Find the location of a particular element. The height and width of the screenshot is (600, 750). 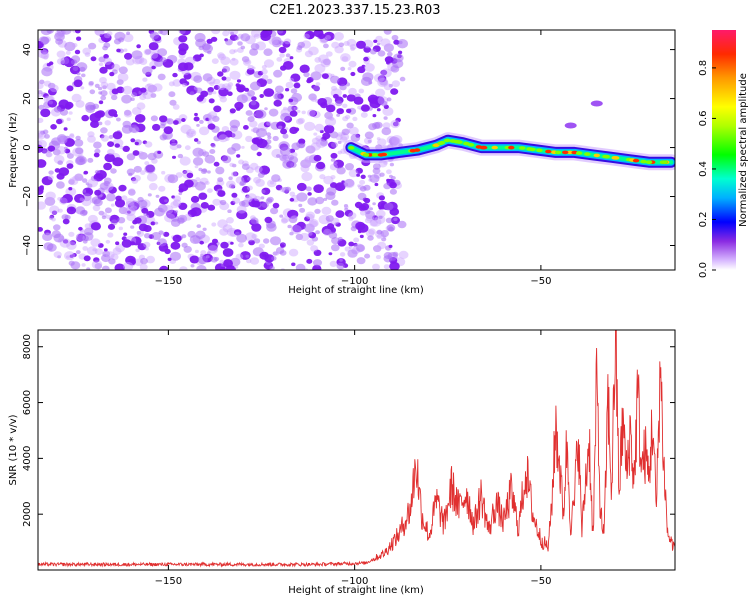

top-x-axis-label: Height of straight line (km) is located at coordinates (356, 290).